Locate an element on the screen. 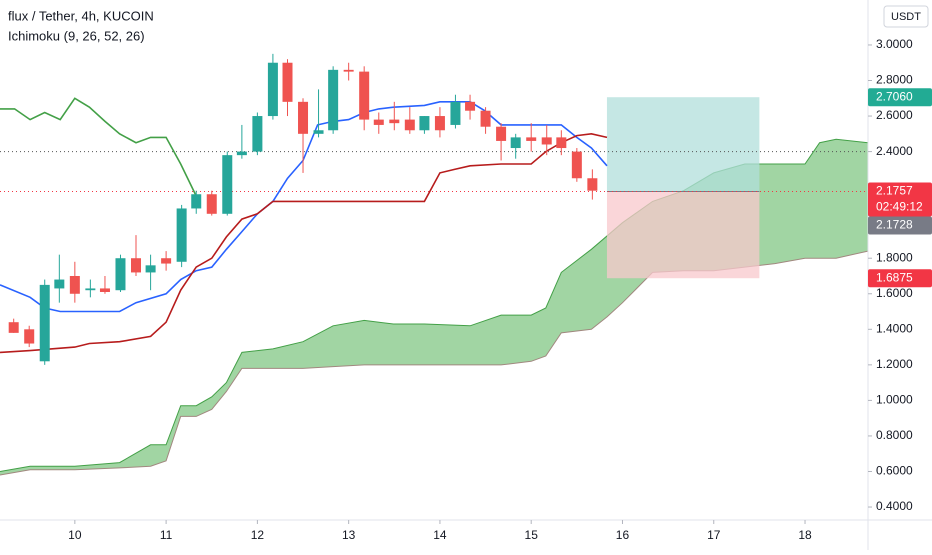 Image resolution: width=932 pixels, height=555 pixels. y-tick-label: 0.6000 is located at coordinates (894, 471).